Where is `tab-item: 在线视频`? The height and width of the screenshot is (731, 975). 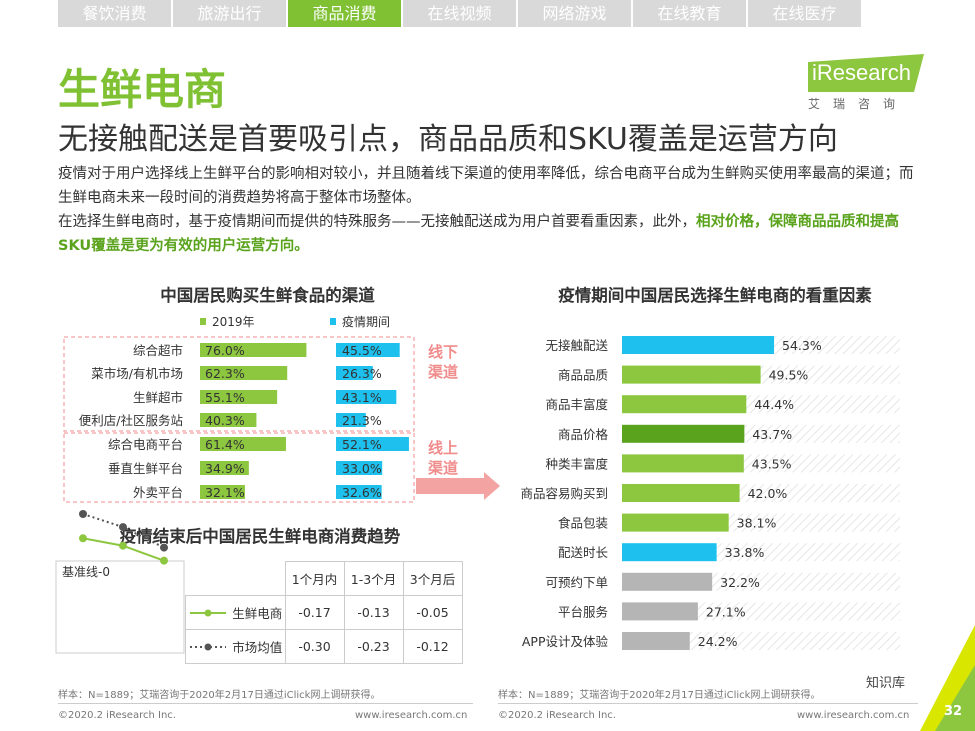
tab-item: 在线视频 is located at coordinates (459, 13).